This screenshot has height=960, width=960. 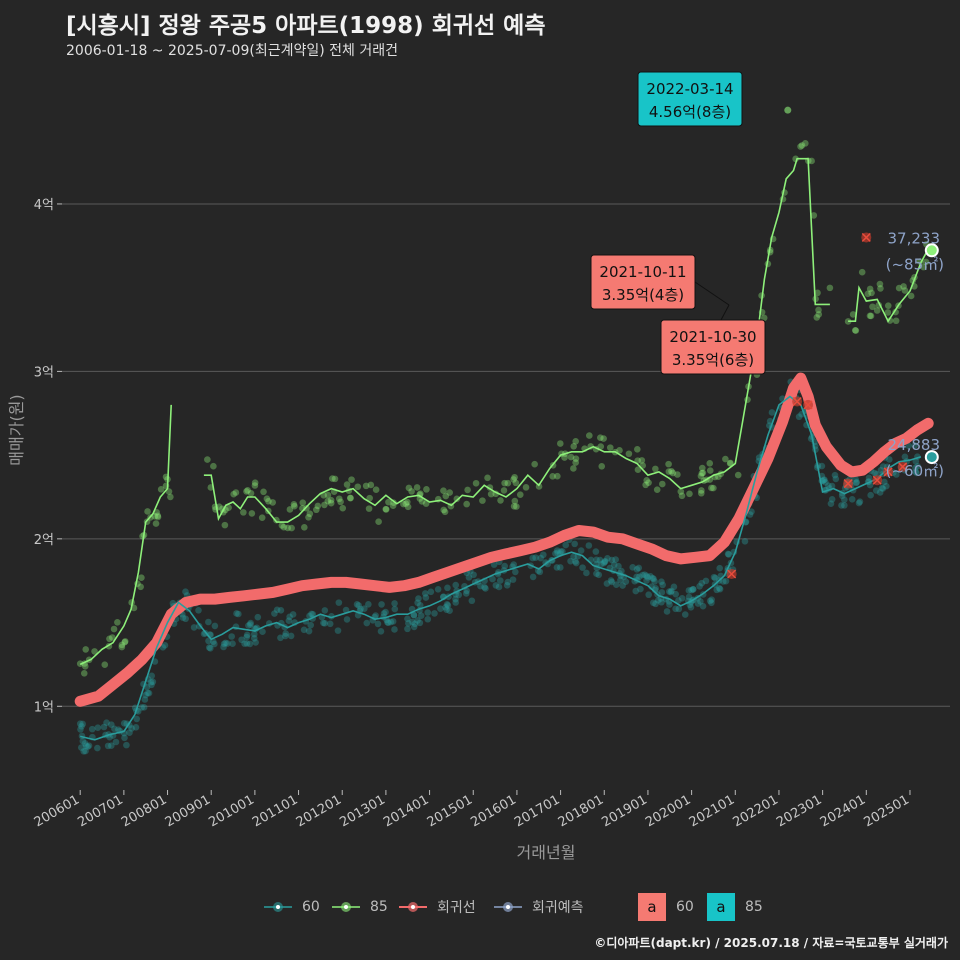 I want to click on annotation-price: 4.56억(8층), so click(x=690, y=112).